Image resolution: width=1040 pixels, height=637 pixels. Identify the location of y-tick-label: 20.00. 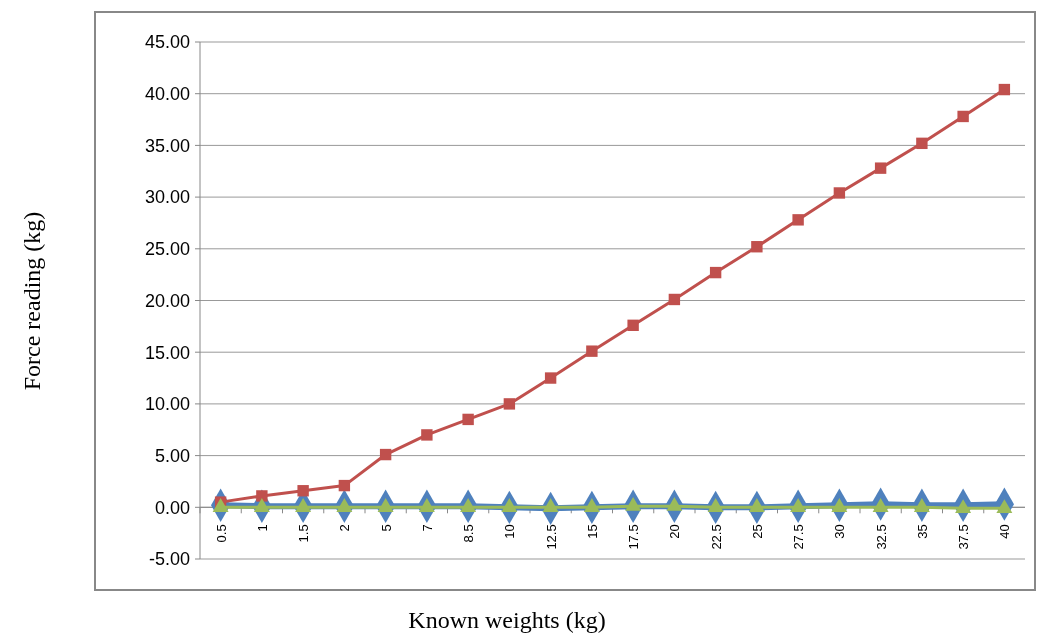
(167, 300).